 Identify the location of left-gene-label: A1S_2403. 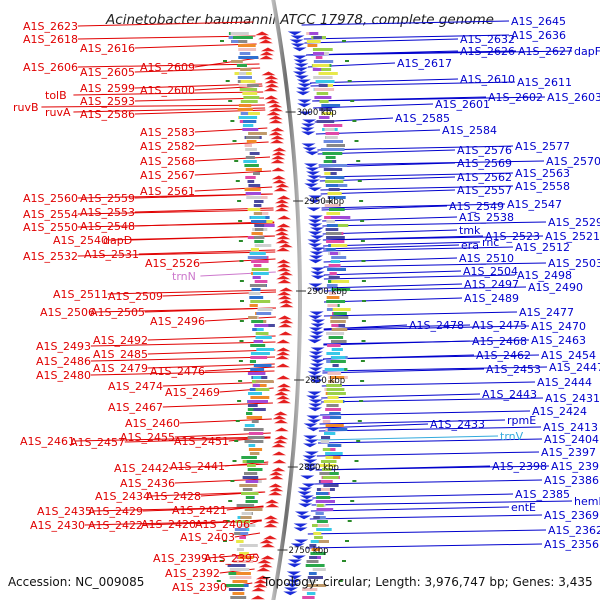
(207, 537).